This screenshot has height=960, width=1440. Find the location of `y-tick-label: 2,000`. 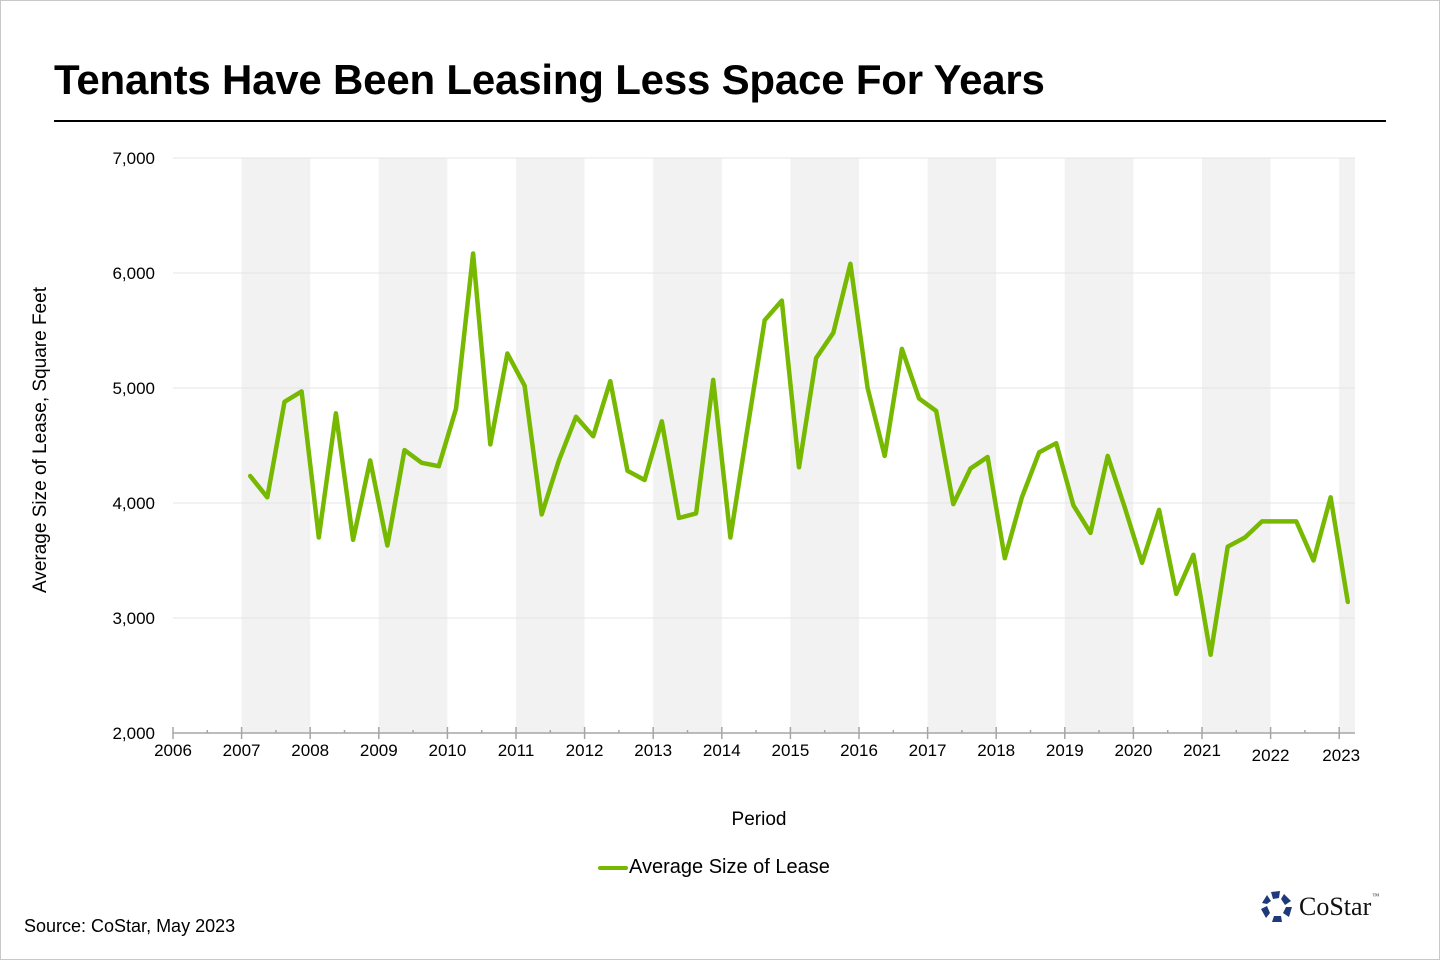

y-tick-label: 2,000 is located at coordinates (133, 733).